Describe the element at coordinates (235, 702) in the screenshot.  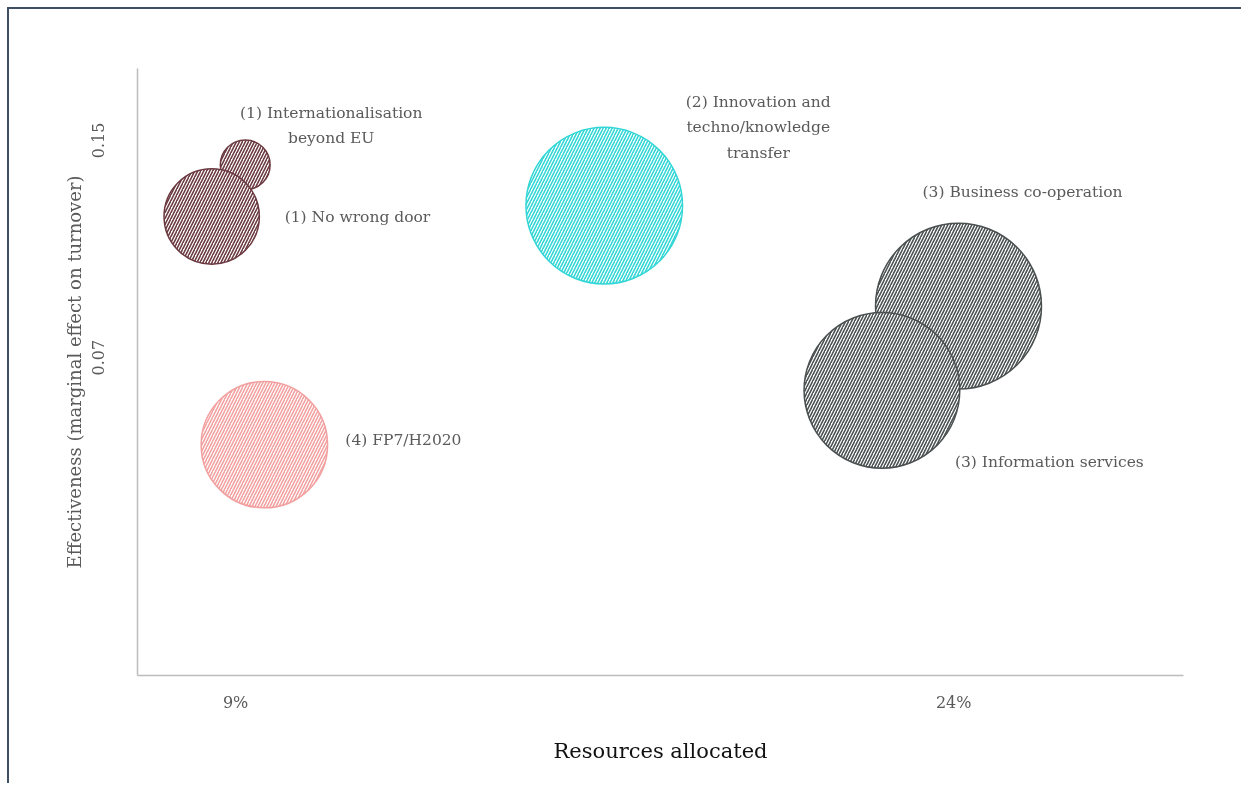
I see `x-tick-label: 9%` at that location.